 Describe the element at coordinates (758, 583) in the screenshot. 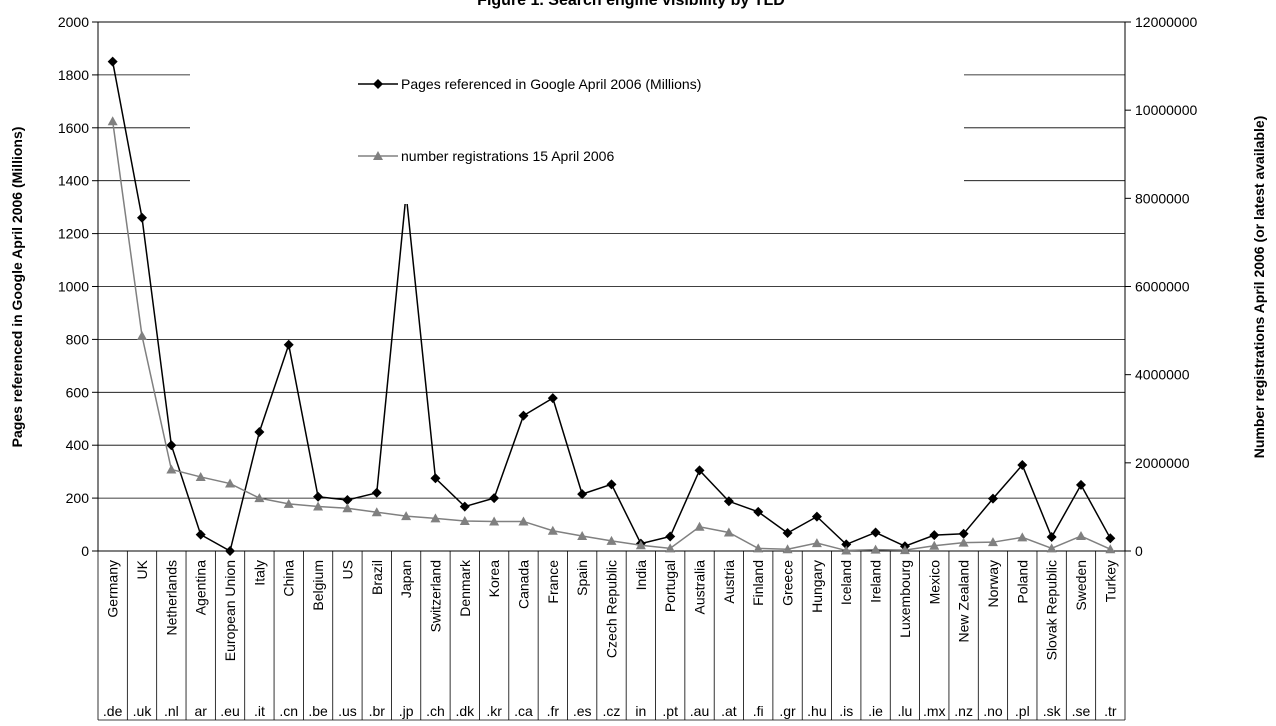

I see `category-label: Finland` at that location.